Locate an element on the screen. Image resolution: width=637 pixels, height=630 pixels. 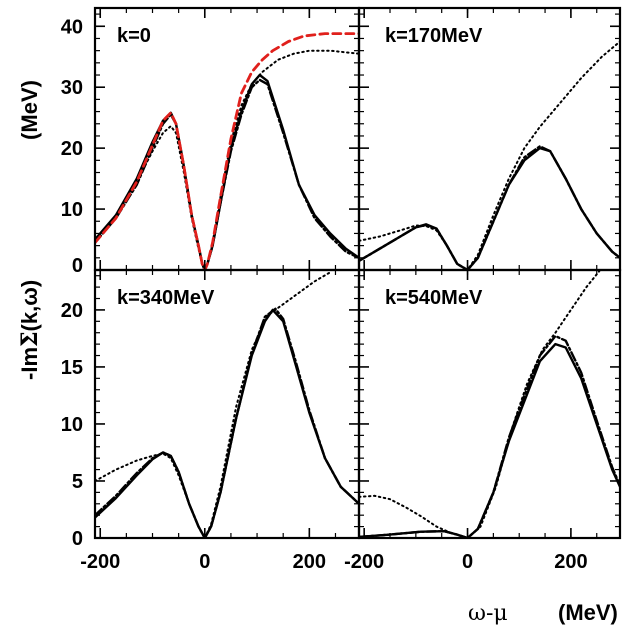
y-axis-units: (MeV) is located at coordinates (29, 110).